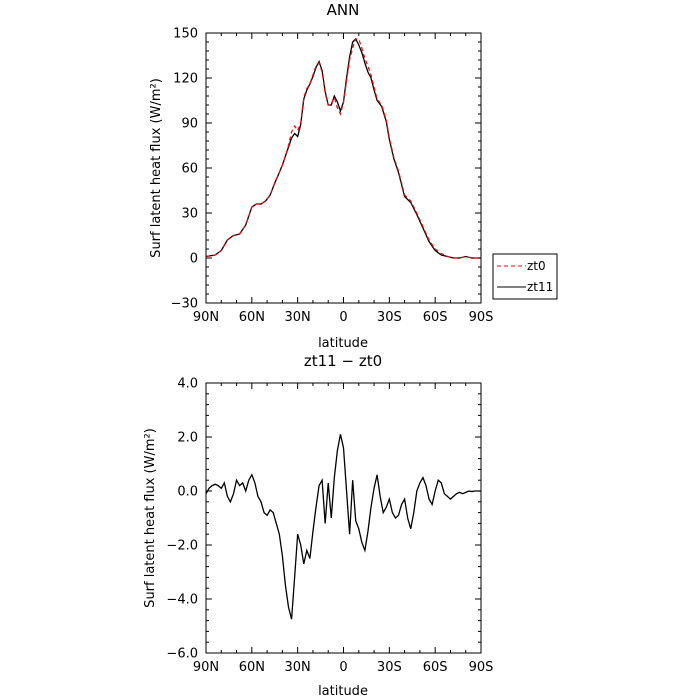 This screenshot has height=700, width=700. I want to click on y-tick-label: 30, so click(189, 214).